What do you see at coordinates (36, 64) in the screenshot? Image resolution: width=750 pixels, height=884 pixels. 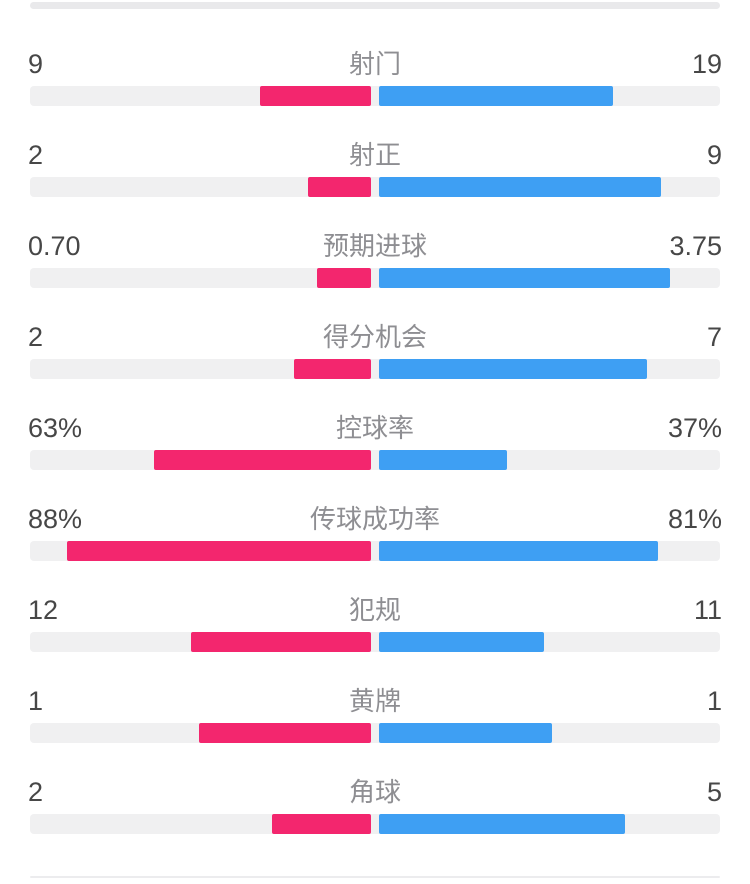 I see `home-value: 9` at bounding box center [36, 64].